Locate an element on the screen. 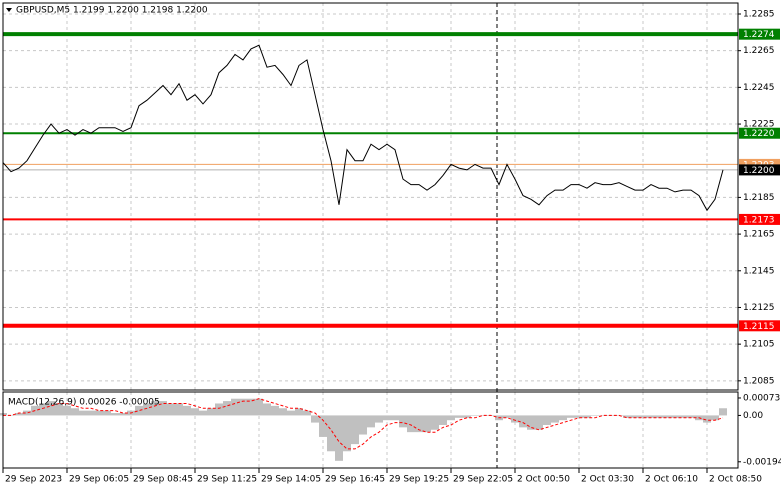  x-tick-label: 2 Oct 06:10 is located at coordinates (671, 480).